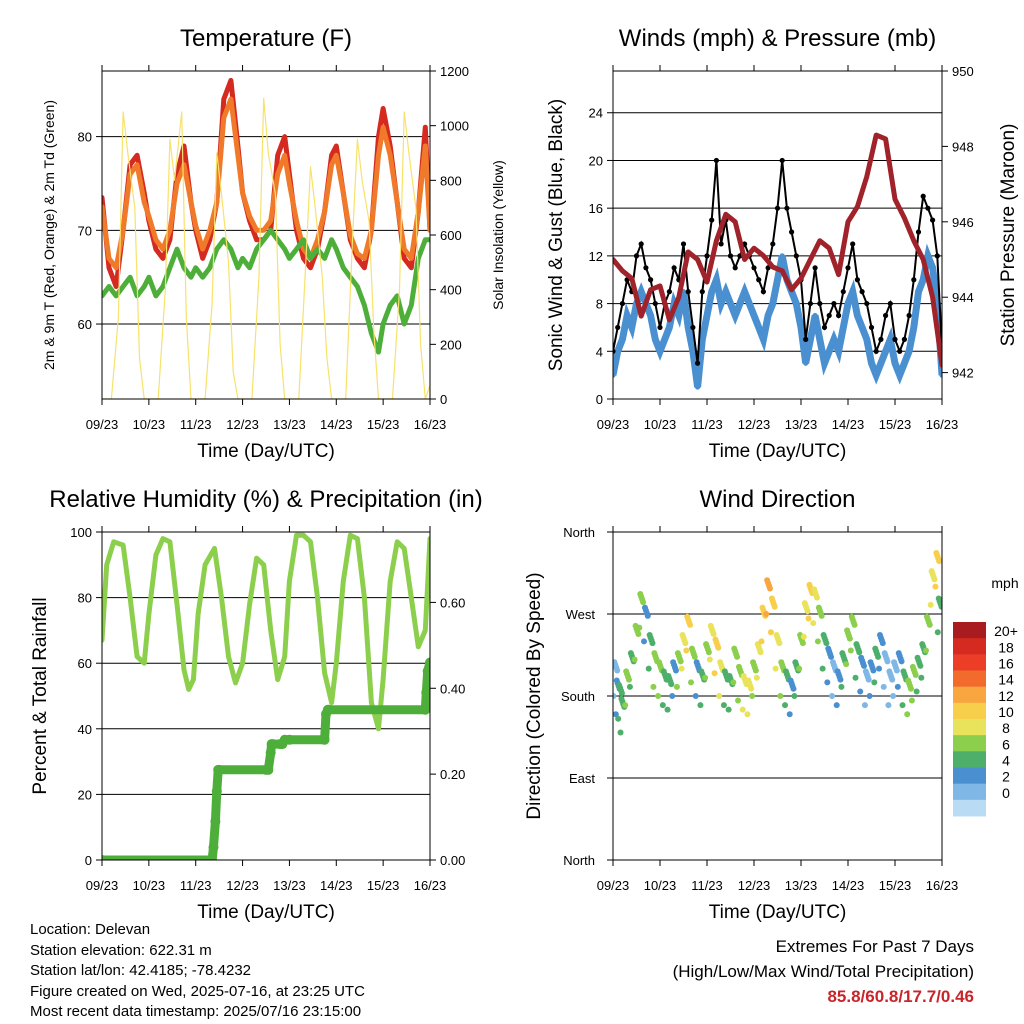  What do you see at coordinates (336, 885) in the screenshot?
I see `x-tick-label: 14/23` at bounding box center [336, 885].